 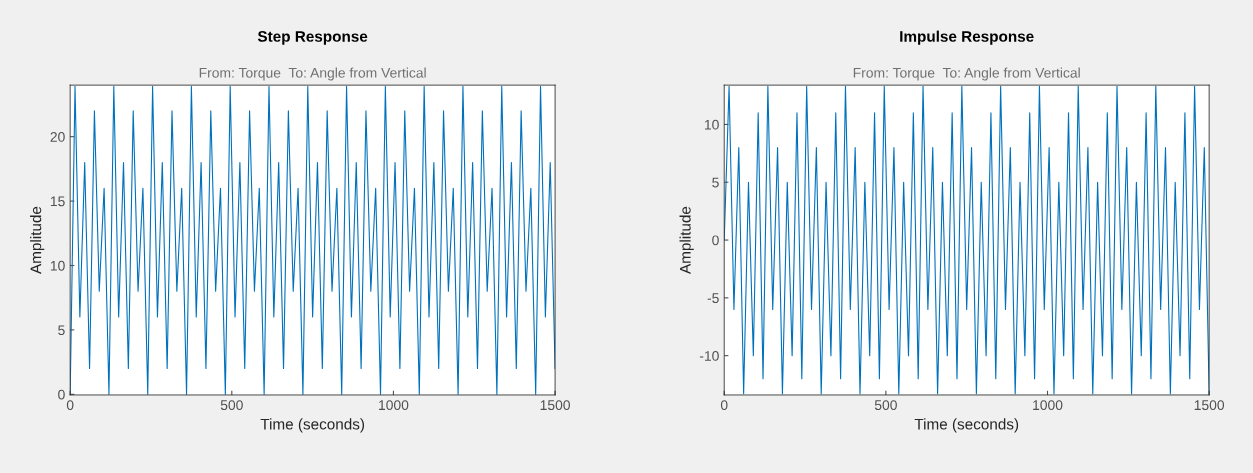 I want to click on y-tick-label: -5, so click(x=713, y=298).